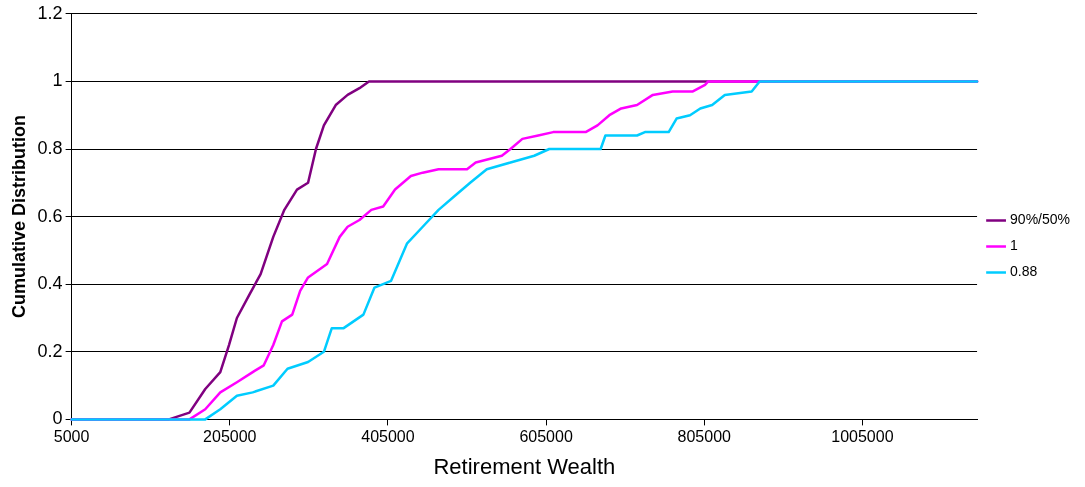 This screenshot has width=1085, height=487. Describe the element at coordinates (71, 437) in the screenshot. I see `x-tick-label: 5000` at that location.